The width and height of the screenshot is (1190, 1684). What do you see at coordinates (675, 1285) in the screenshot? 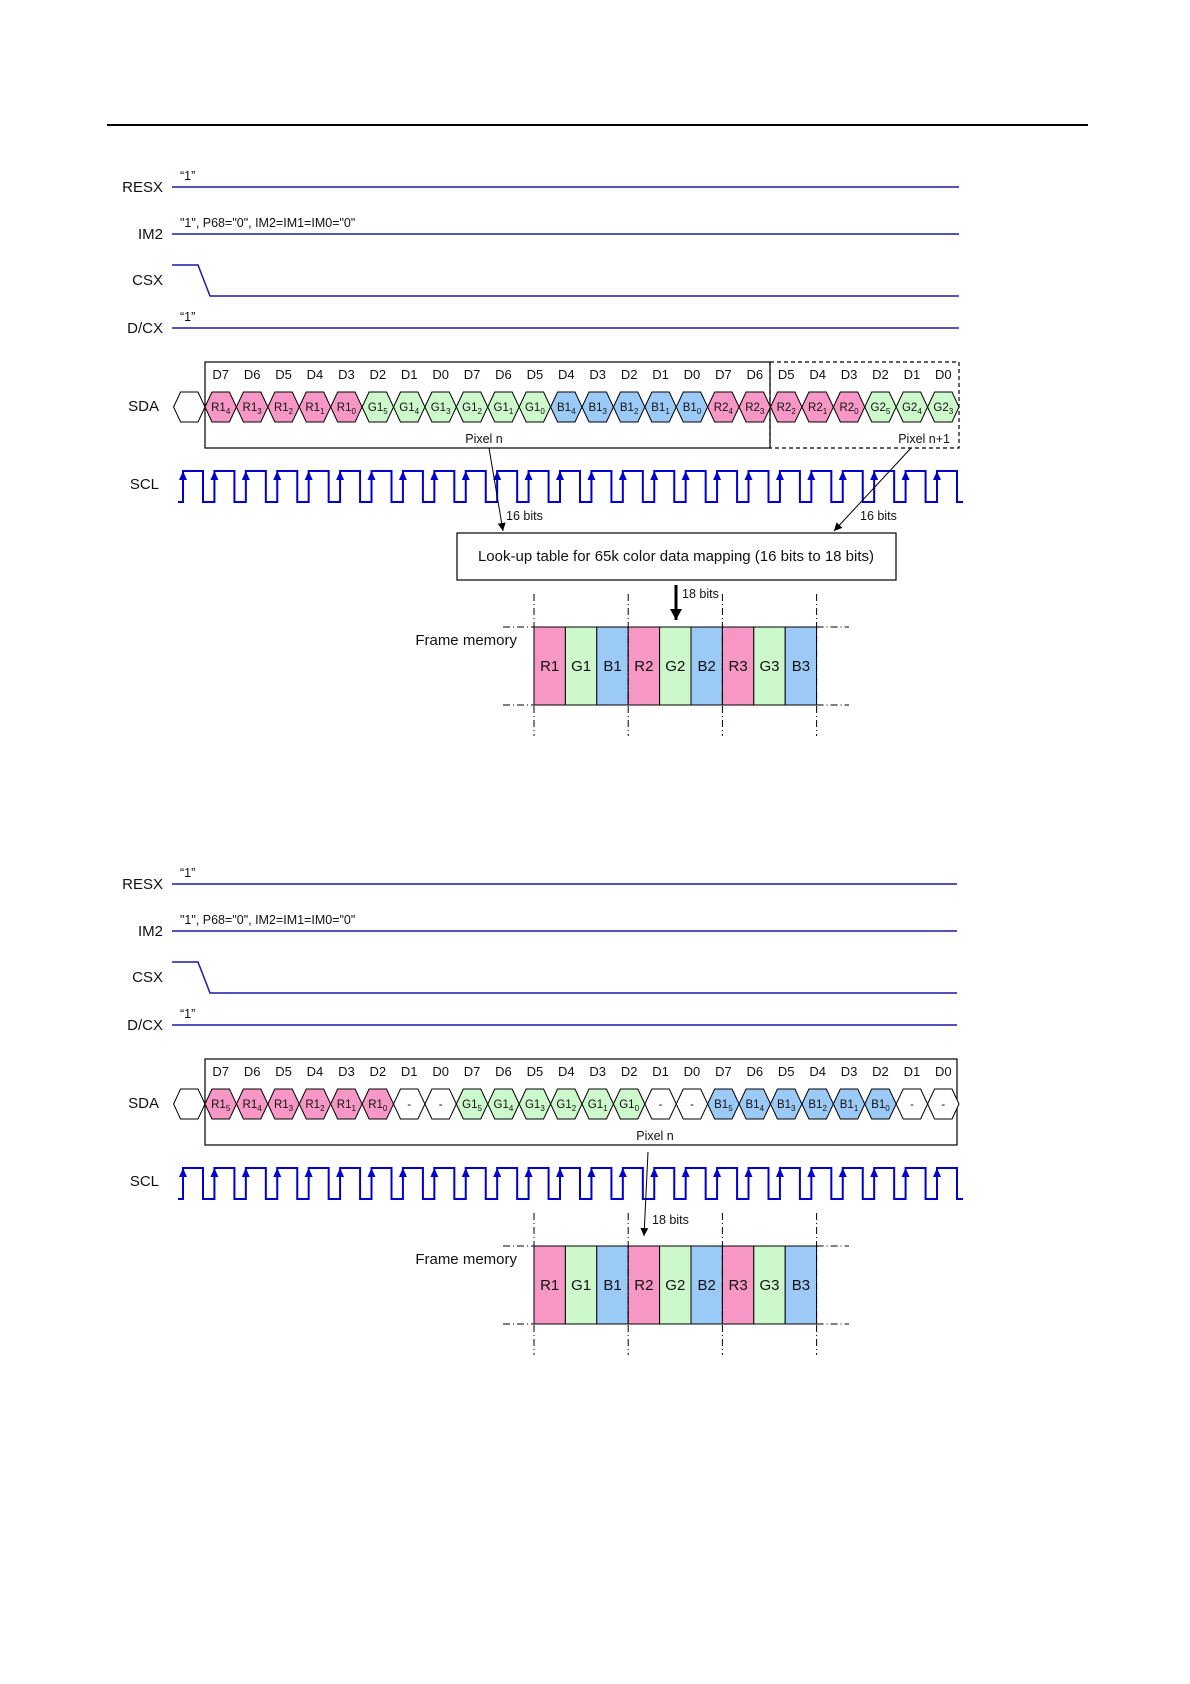
I see `frame-memory-cell-label: G2` at bounding box center [675, 1285].